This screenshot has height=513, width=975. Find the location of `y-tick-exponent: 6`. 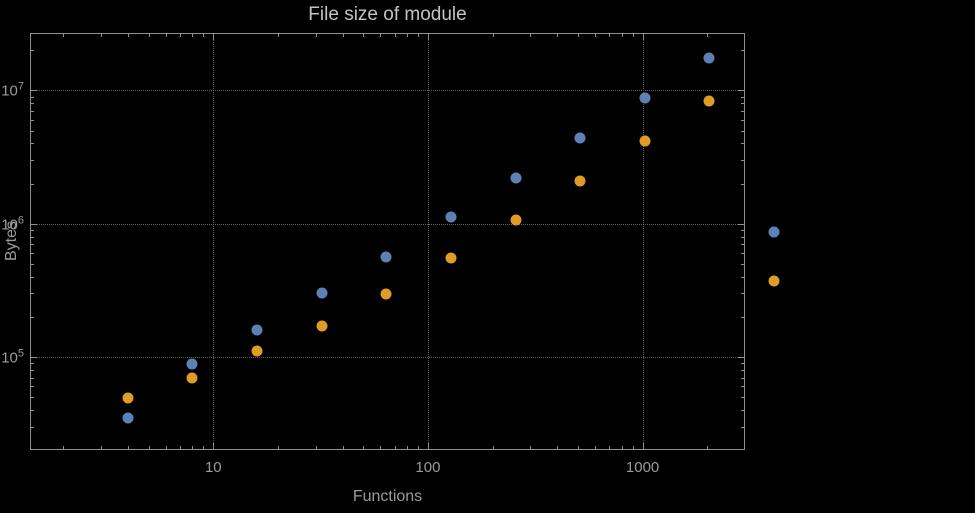

y-tick-exponent: 6 is located at coordinates (20, 220).